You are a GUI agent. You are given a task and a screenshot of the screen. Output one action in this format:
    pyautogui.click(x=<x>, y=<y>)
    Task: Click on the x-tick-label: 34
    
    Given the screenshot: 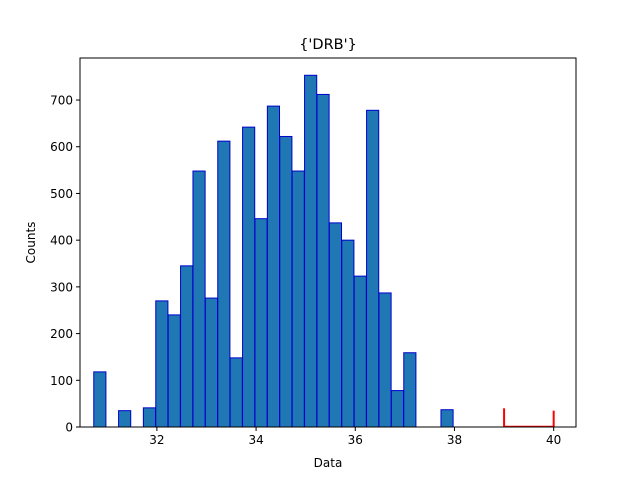 What is the action you would take?
    pyautogui.click(x=255, y=440)
    